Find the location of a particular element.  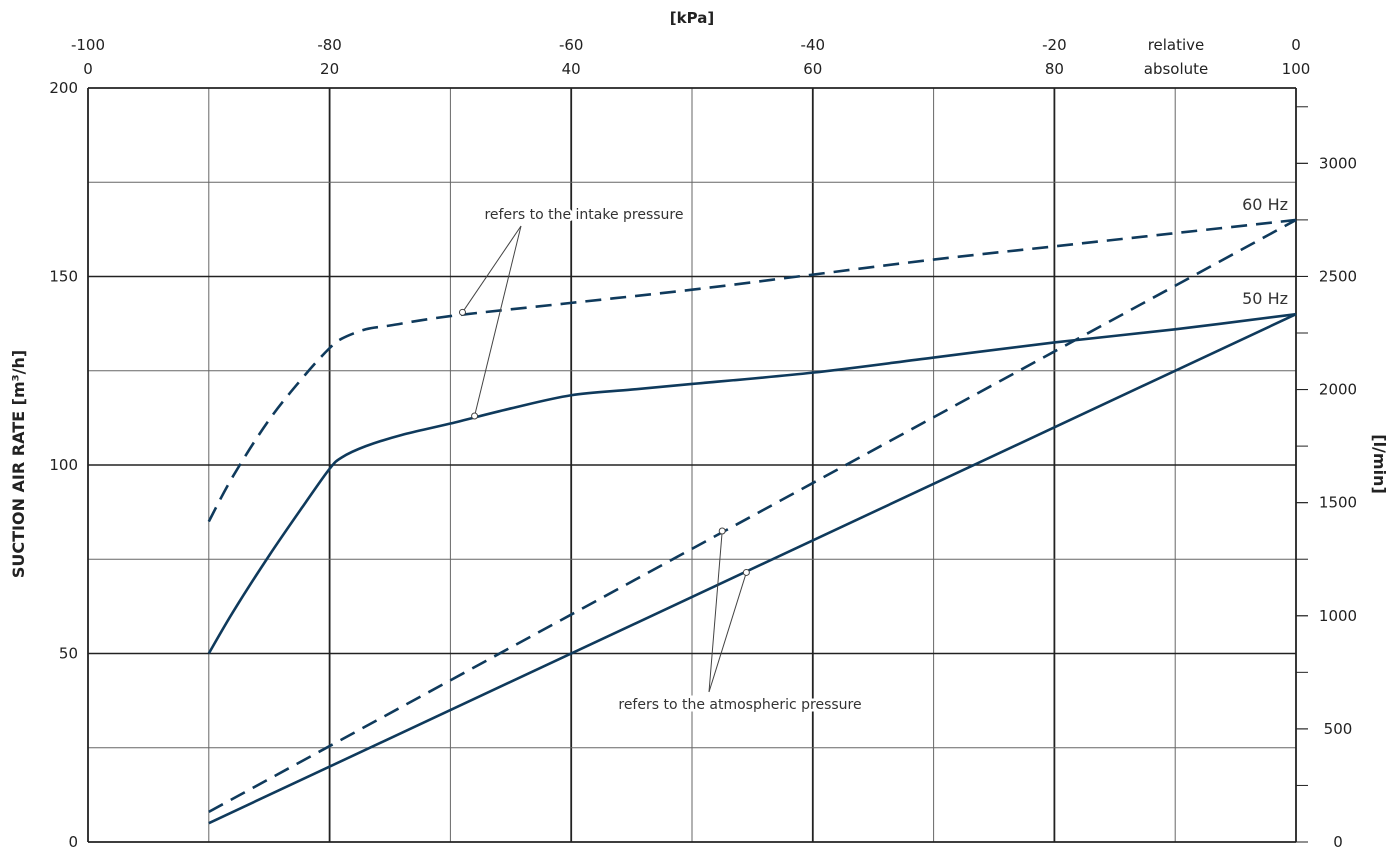

x-absolute-tick-label: 80 is located at coordinates (1054, 69).